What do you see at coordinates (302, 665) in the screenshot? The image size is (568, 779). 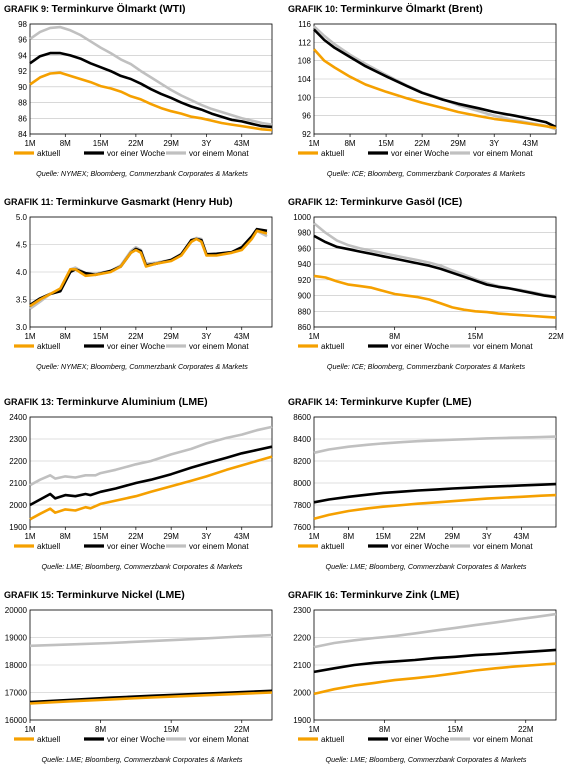 I see `y-tick-label: 2100` at bounding box center [302, 665].